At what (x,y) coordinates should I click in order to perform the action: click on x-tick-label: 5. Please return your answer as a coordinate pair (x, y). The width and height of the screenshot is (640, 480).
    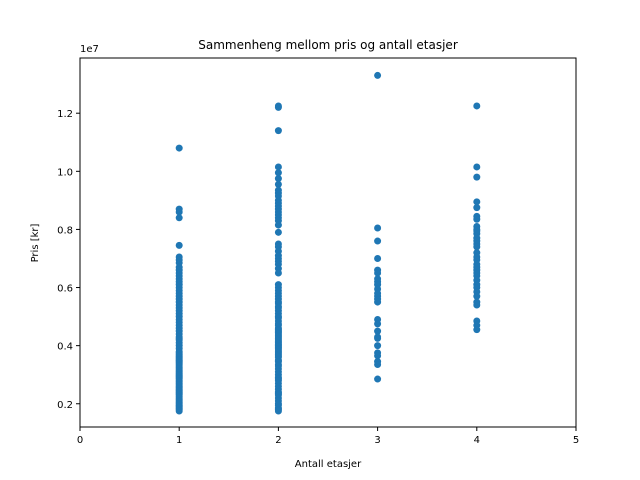
    Looking at the image, I should click on (576, 440).